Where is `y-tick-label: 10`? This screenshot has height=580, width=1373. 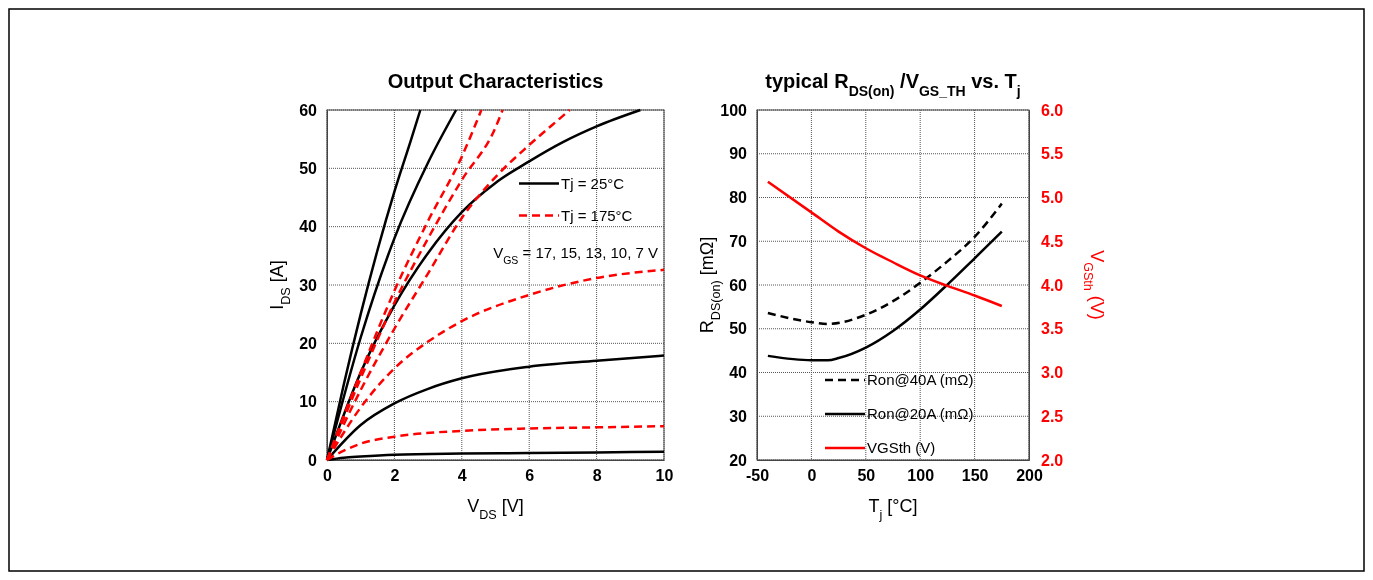
y-tick-label: 10 is located at coordinates (308, 402).